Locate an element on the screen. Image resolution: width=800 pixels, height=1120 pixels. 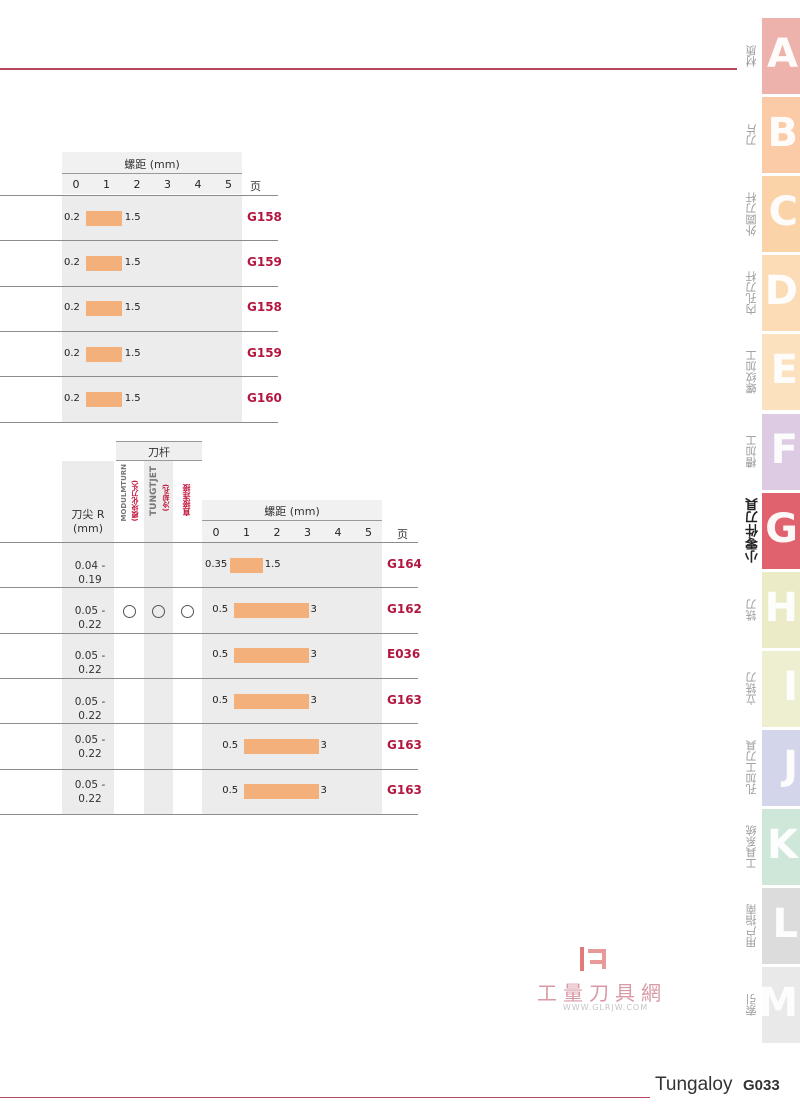
tab-label: 刀片 is located at coordinates (751, 135).